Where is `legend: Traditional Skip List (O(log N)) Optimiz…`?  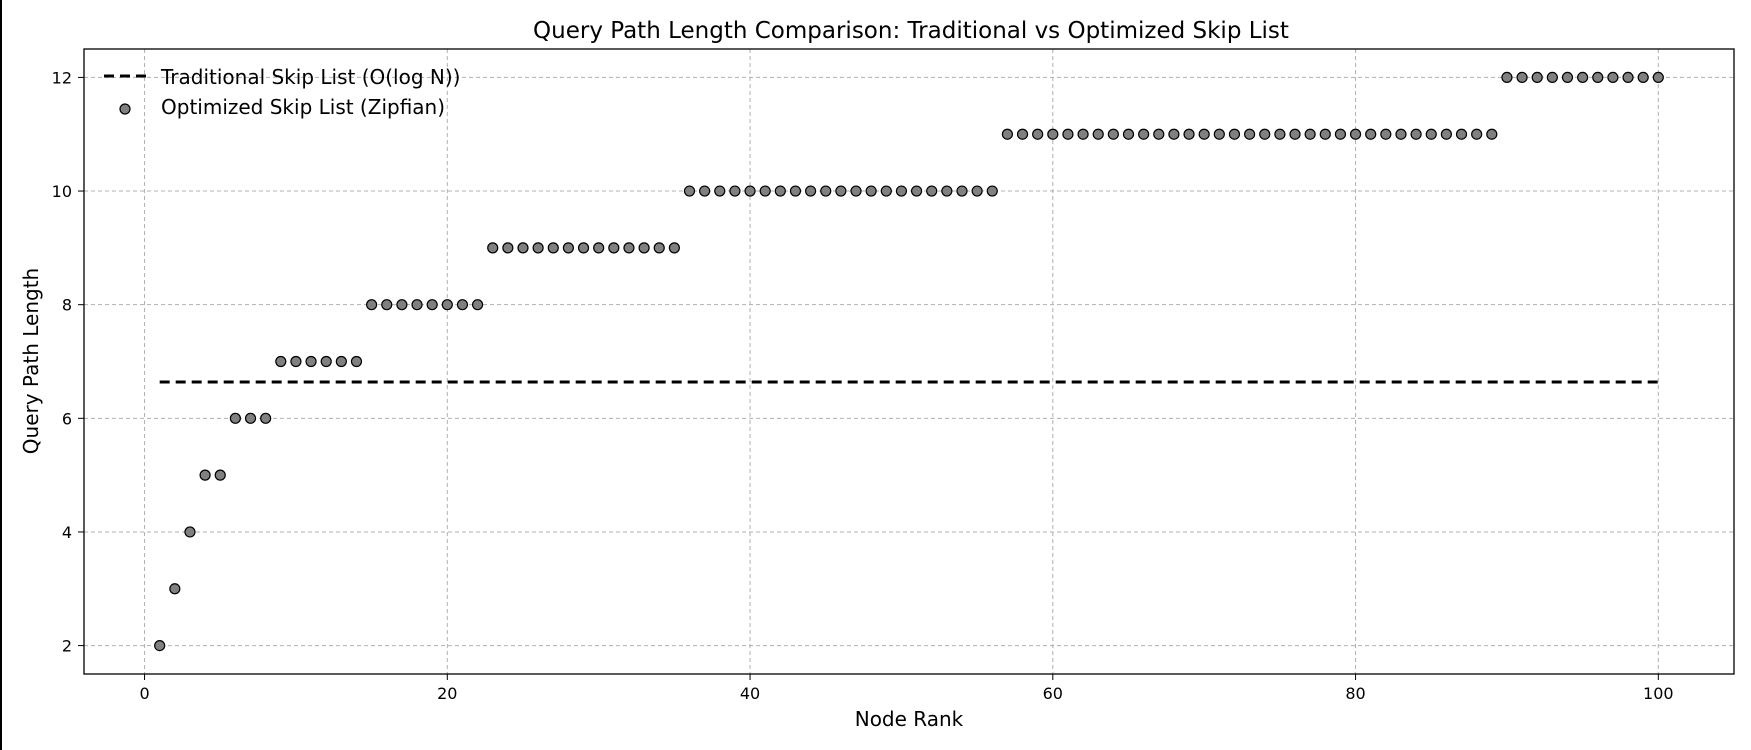 legend: Traditional Skip List (O(log N)) Optimiz… is located at coordinates (282, 92).